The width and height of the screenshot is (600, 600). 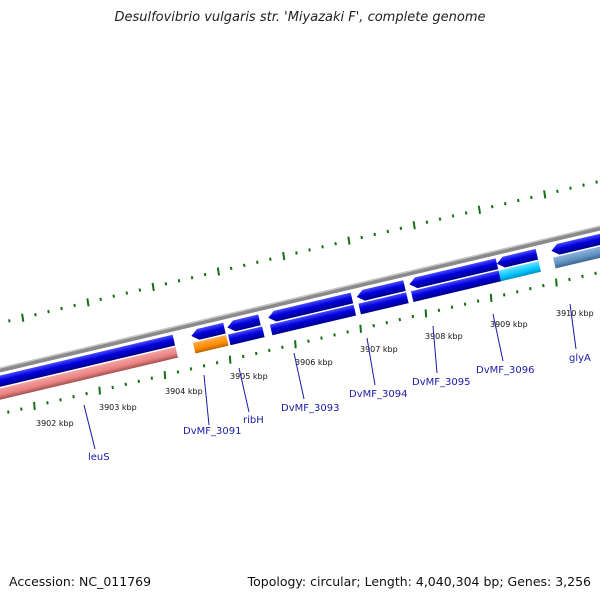 What do you see at coordinates (210, 344) in the screenshot?
I see `dvmf-3091-trna` at bounding box center [210, 344].